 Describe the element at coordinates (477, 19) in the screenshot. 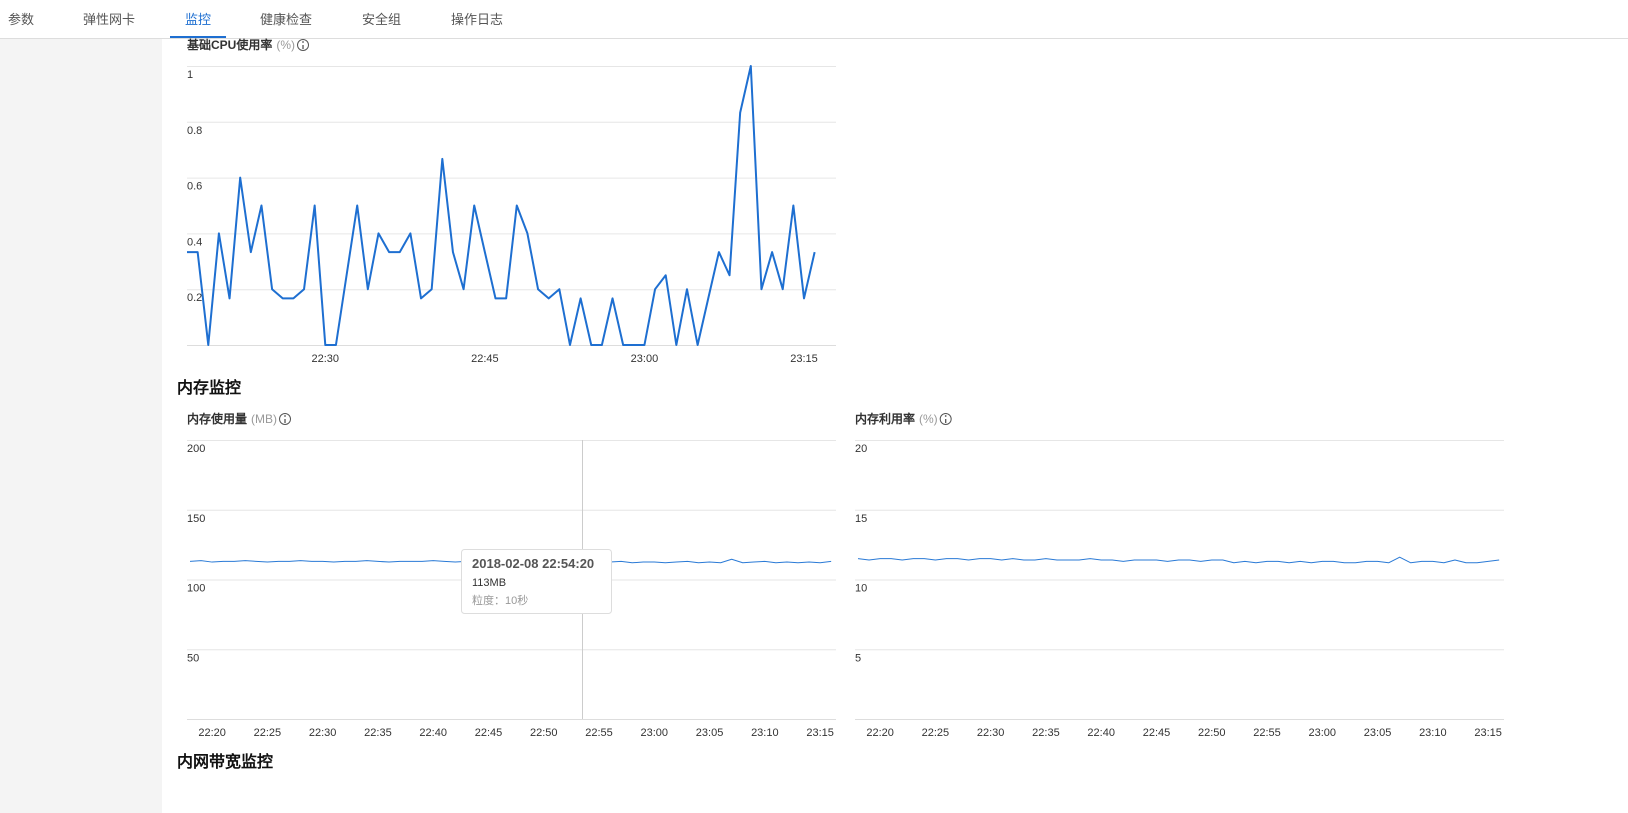

I see `tab: 操作日志` at that location.